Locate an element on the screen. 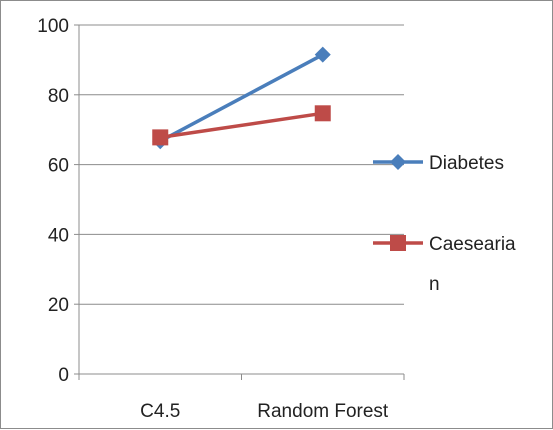 This screenshot has width=553, height=430. legend: Diabetes Caesearia n is located at coordinates (444, 224).